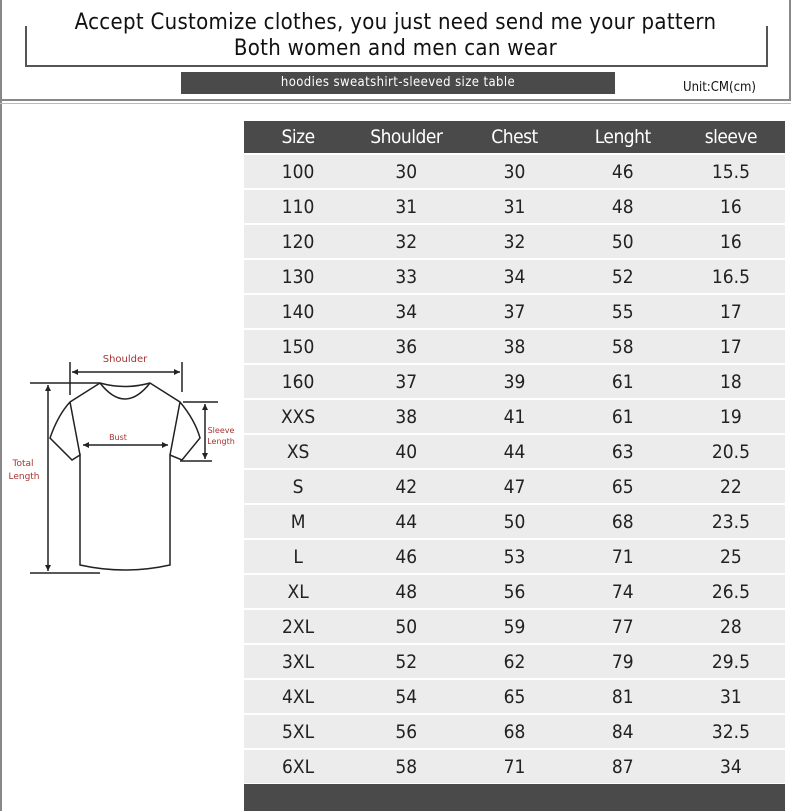 This screenshot has height=811, width=791. Describe the element at coordinates (406, 556) in the screenshot. I see `cell-shoulder: 46` at that location.